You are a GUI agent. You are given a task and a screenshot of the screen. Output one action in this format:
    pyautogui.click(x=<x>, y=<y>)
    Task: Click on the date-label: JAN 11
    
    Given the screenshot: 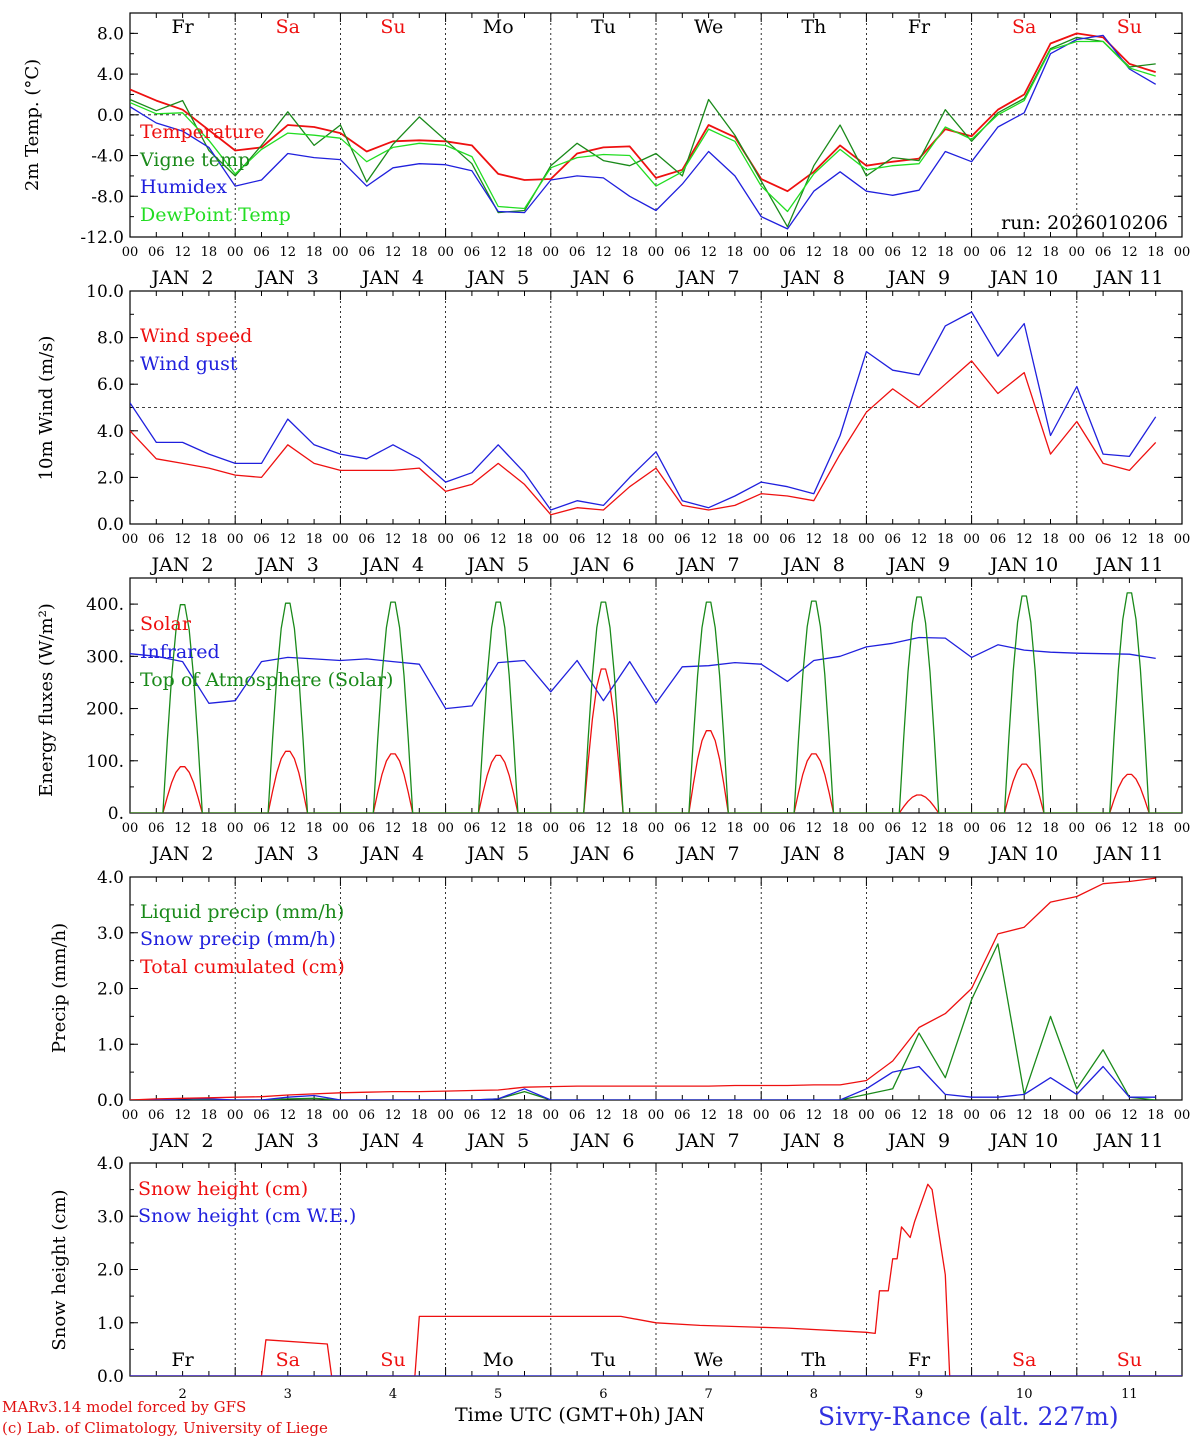 What is the action you would take?
    pyautogui.click(x=1128, y=278)
    